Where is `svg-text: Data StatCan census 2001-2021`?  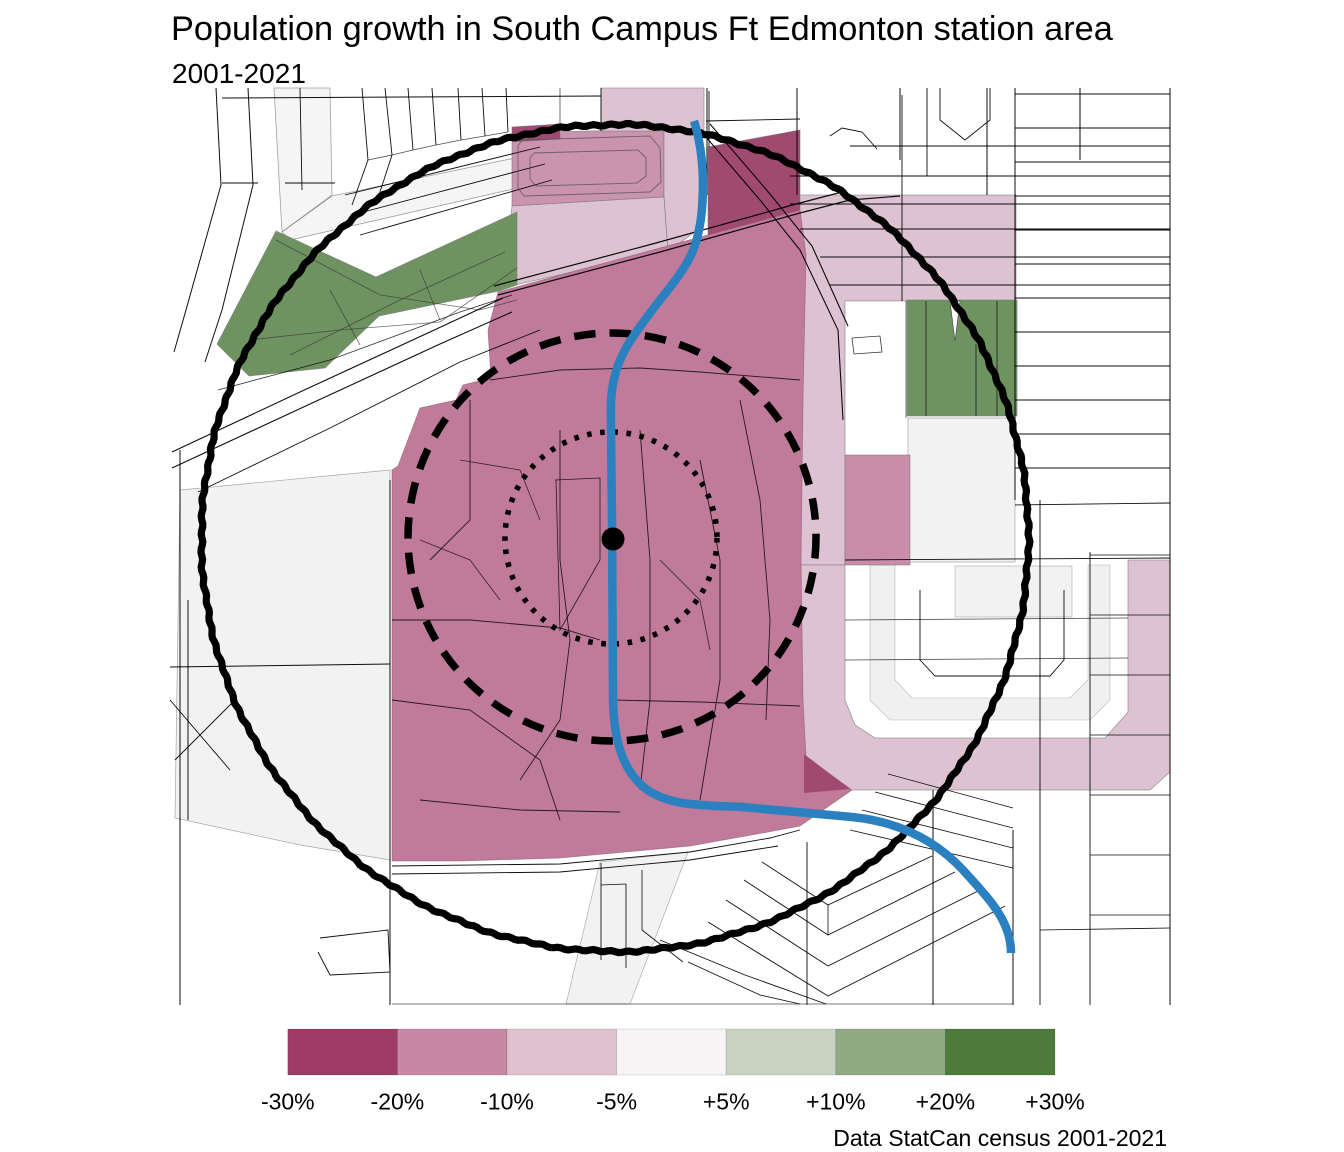 svg-text: Data StatCan census 2001-2021 is located at coordinates (1000, 1138).